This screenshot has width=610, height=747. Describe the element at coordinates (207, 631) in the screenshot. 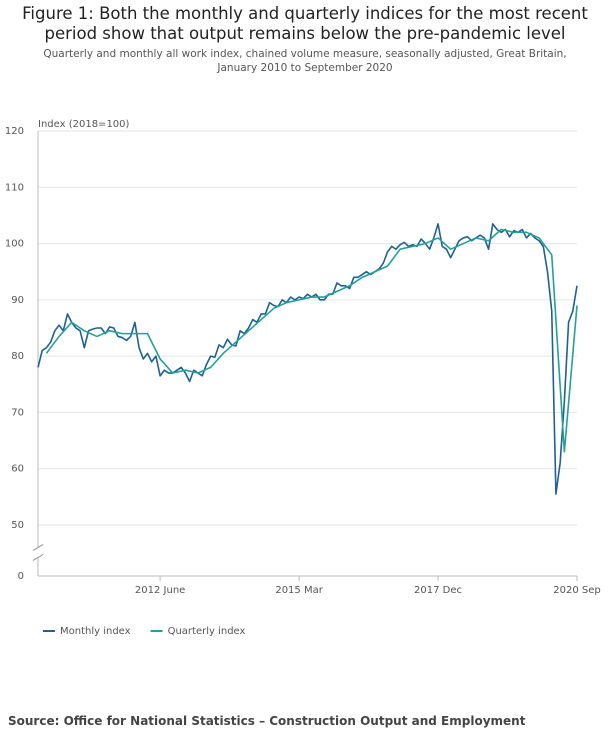

I see `legend-label: Quarterly index` at that location.